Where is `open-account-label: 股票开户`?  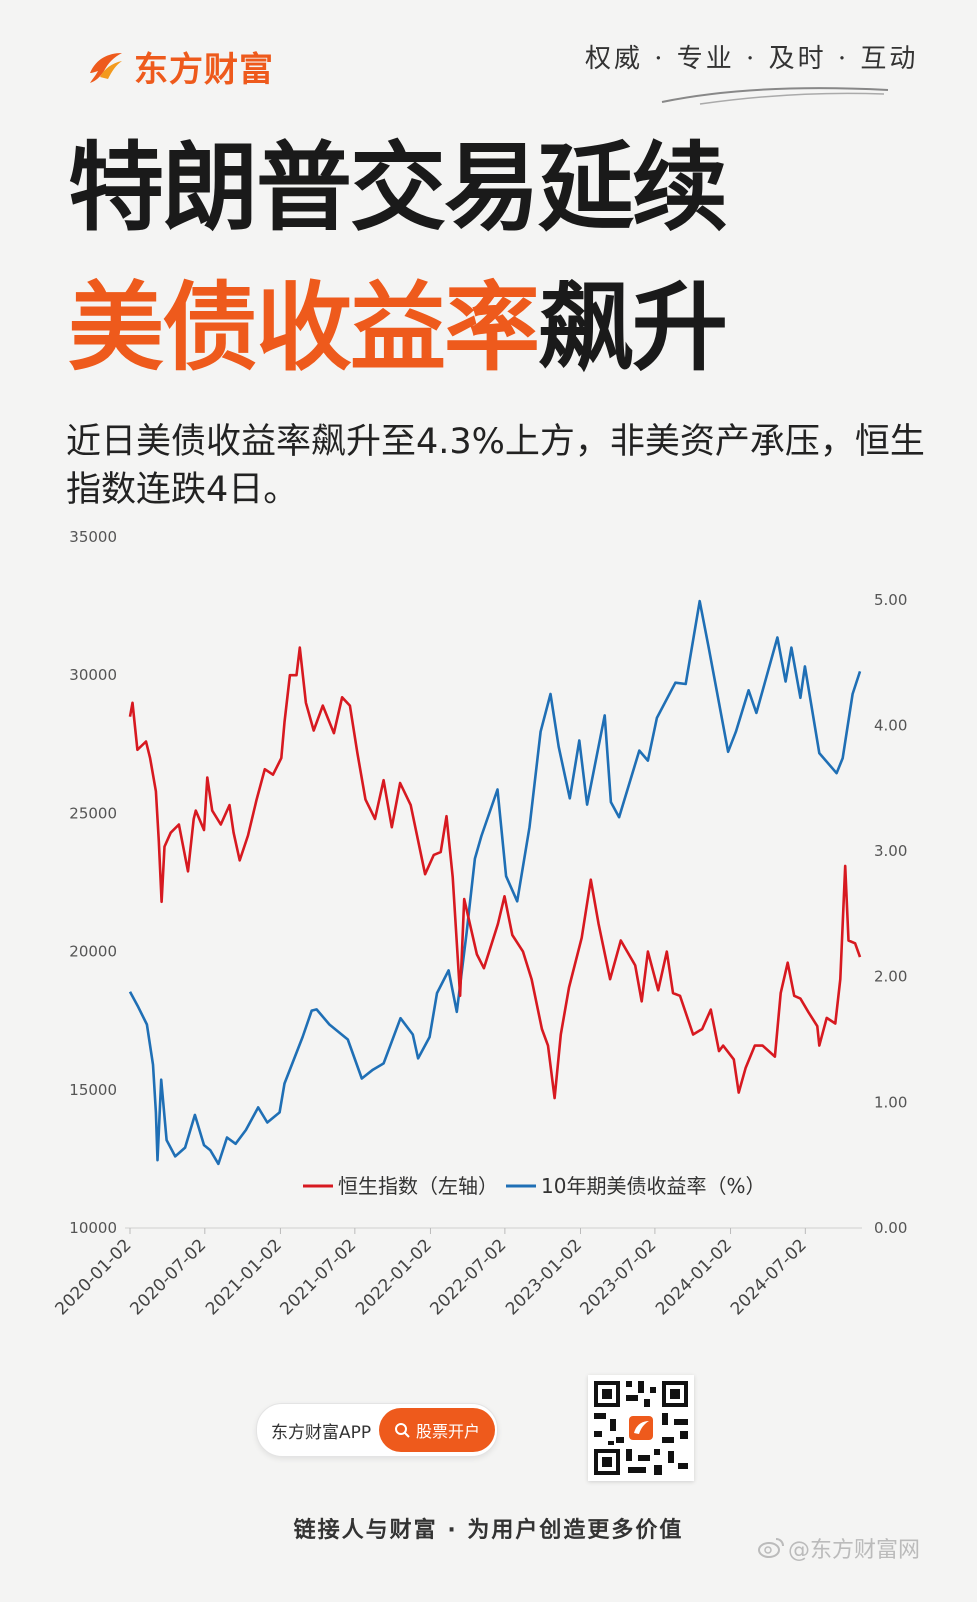
open-account-label: 股票开户 is located at coordinates (447, 1431).